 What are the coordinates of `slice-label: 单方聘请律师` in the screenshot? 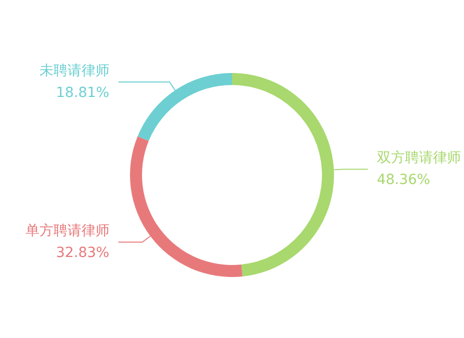 It's located at (67, 231).